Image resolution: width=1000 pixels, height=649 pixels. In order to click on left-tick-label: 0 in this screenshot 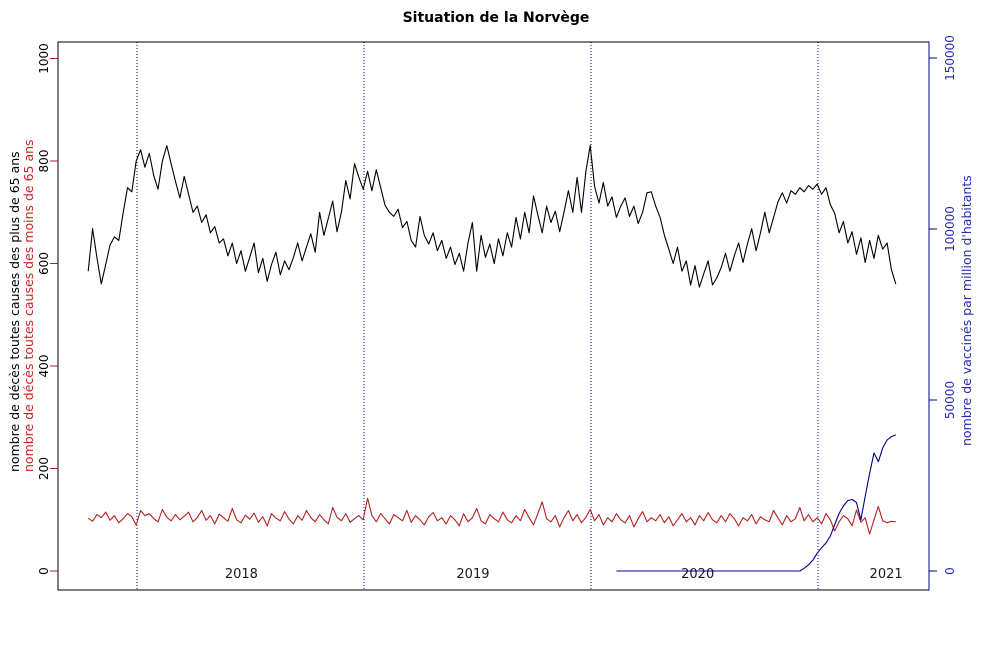, I will do `click(44, 571)`.